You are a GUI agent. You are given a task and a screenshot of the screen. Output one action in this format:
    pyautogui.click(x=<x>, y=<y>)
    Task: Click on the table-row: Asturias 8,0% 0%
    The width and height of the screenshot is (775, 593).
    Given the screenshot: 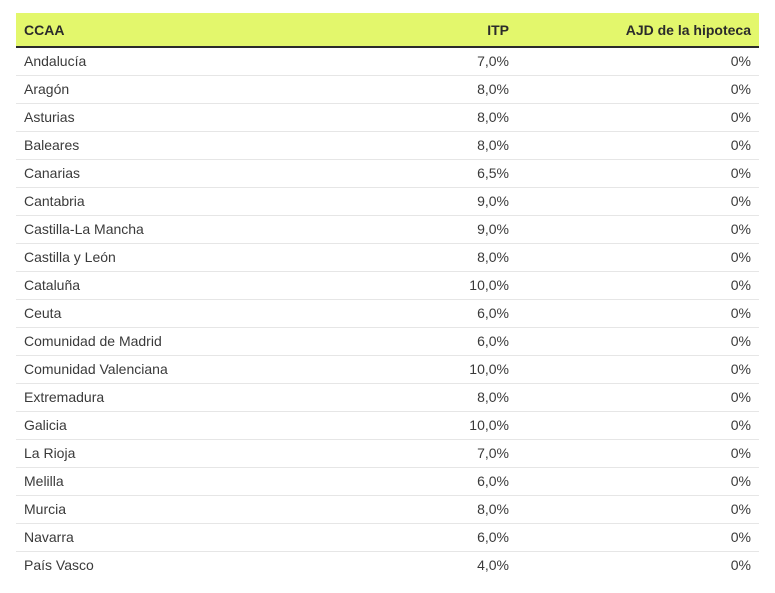 What is the action you would take?
    pyautogui.click(x=387, y=117)
    